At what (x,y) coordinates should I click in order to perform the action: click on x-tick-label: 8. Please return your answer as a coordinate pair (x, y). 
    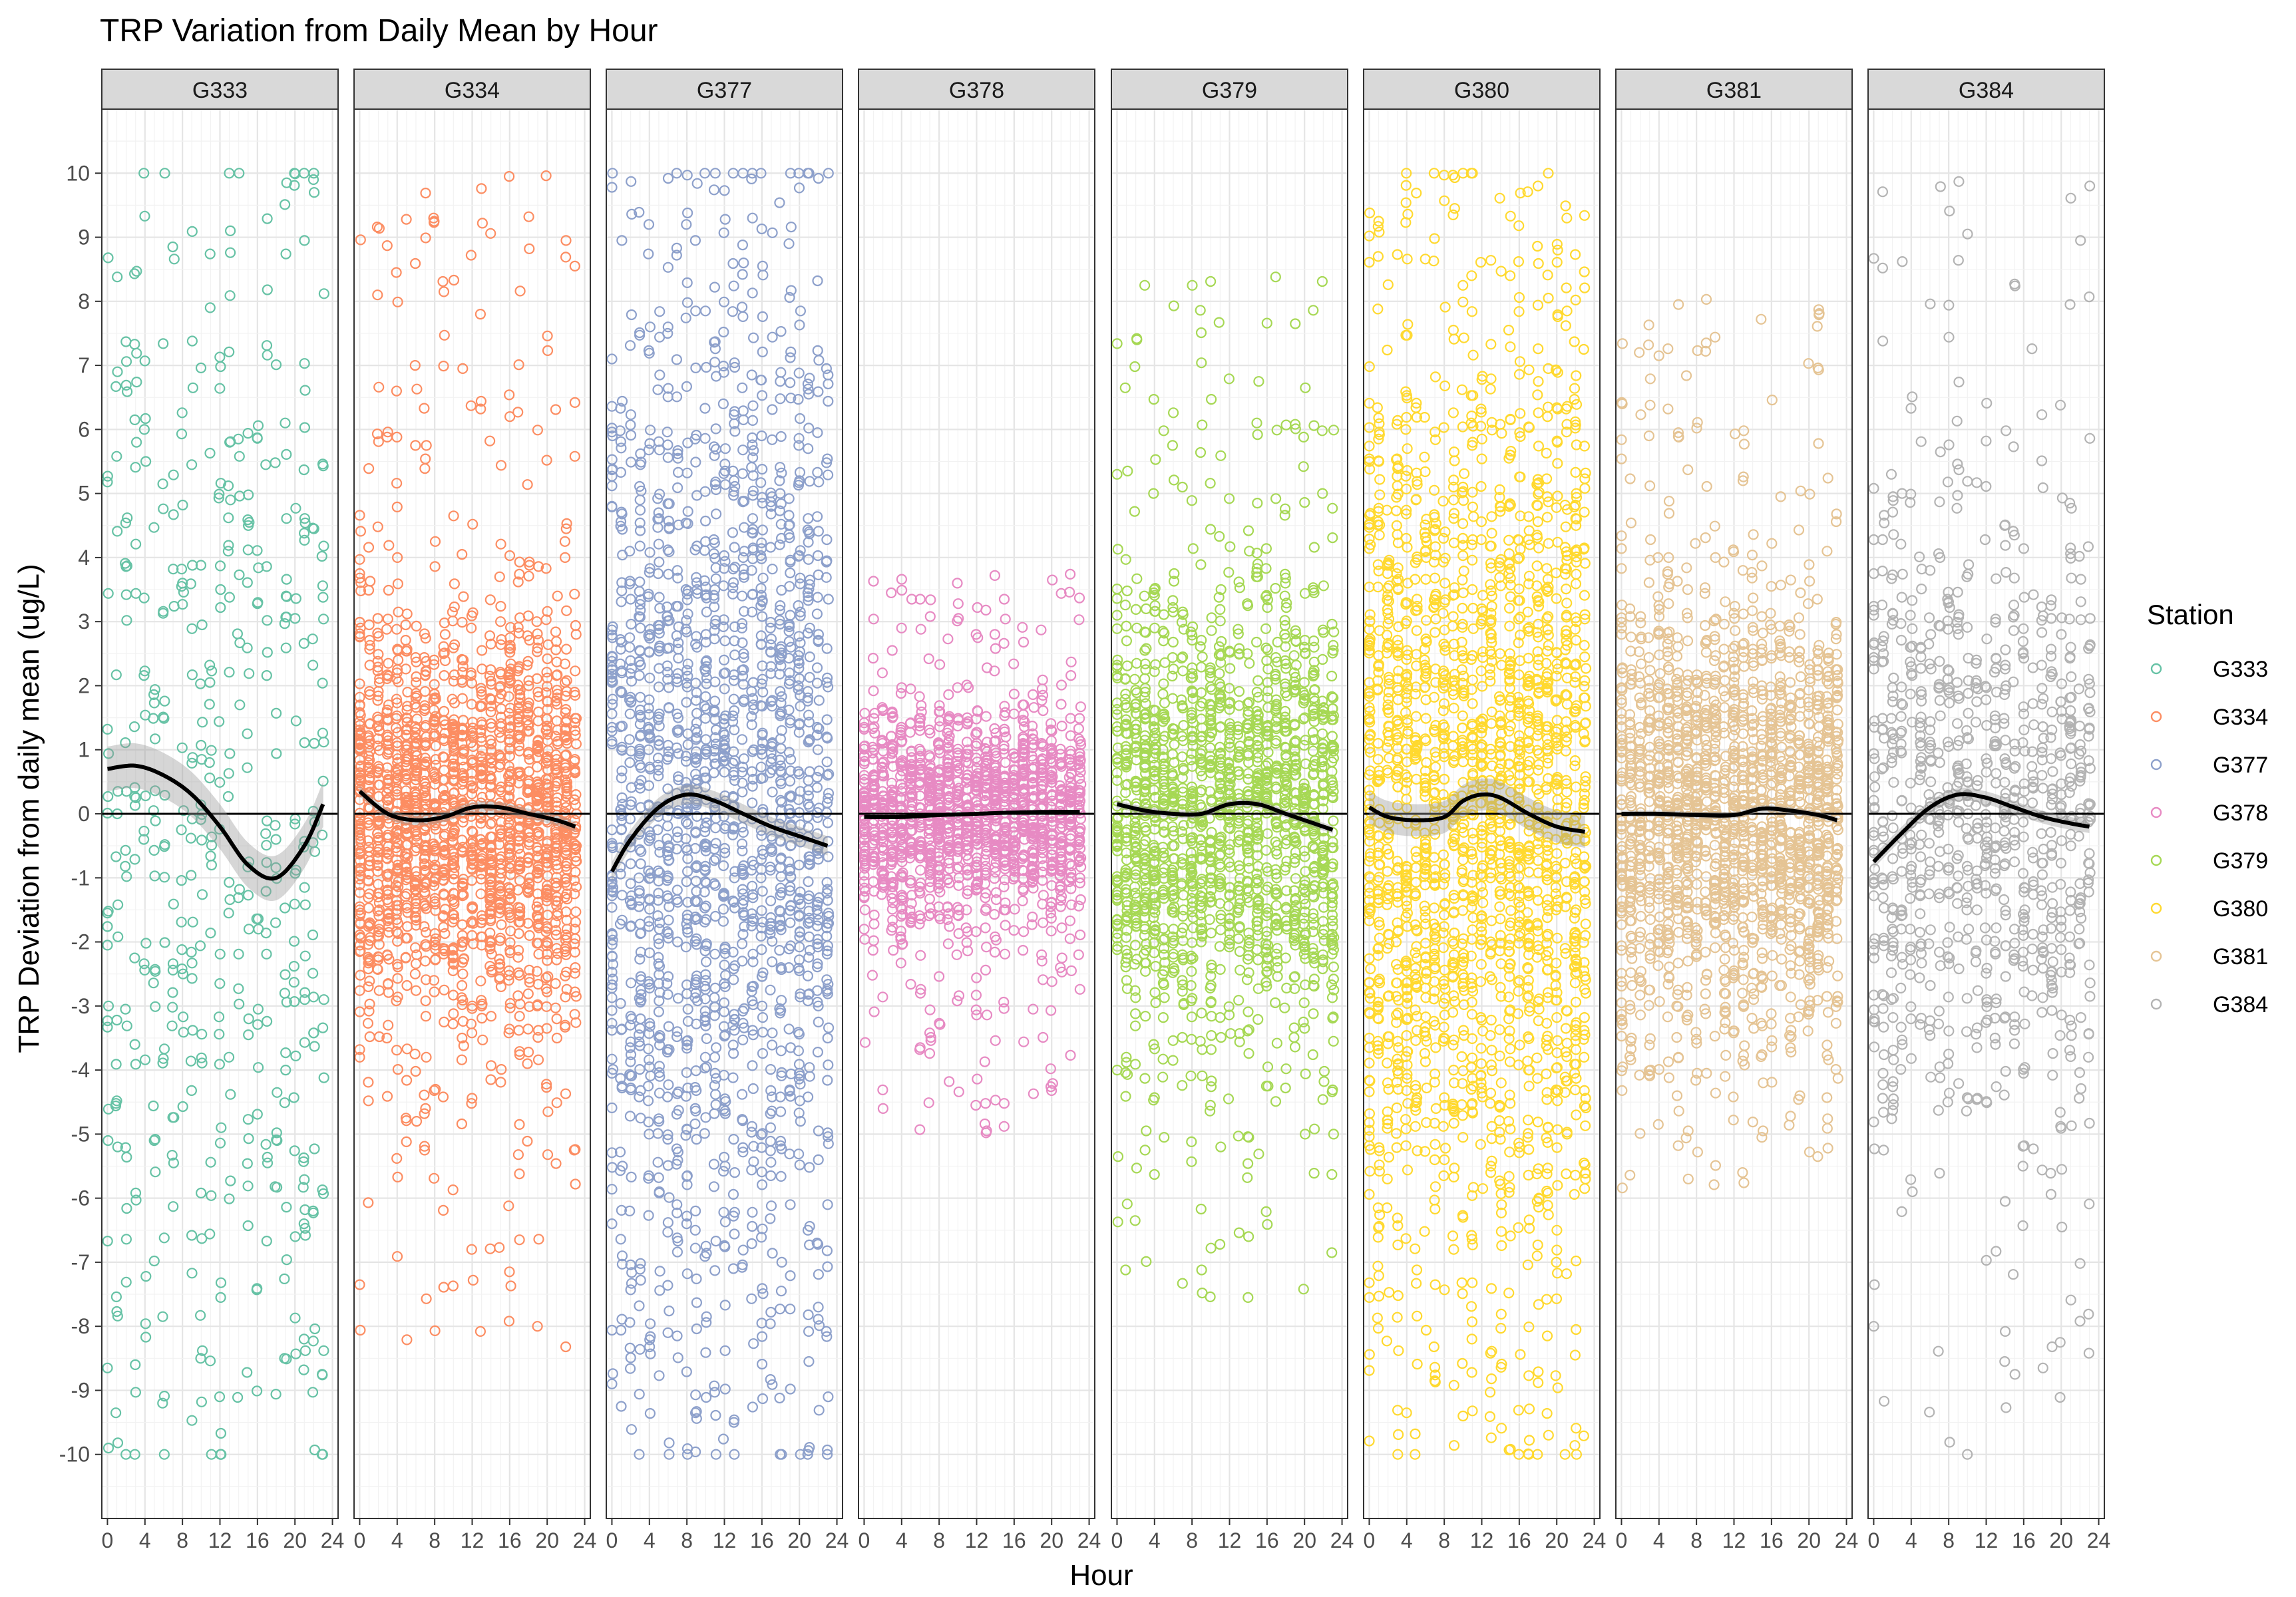
    Looking at the image, I should click on (182, 1540).